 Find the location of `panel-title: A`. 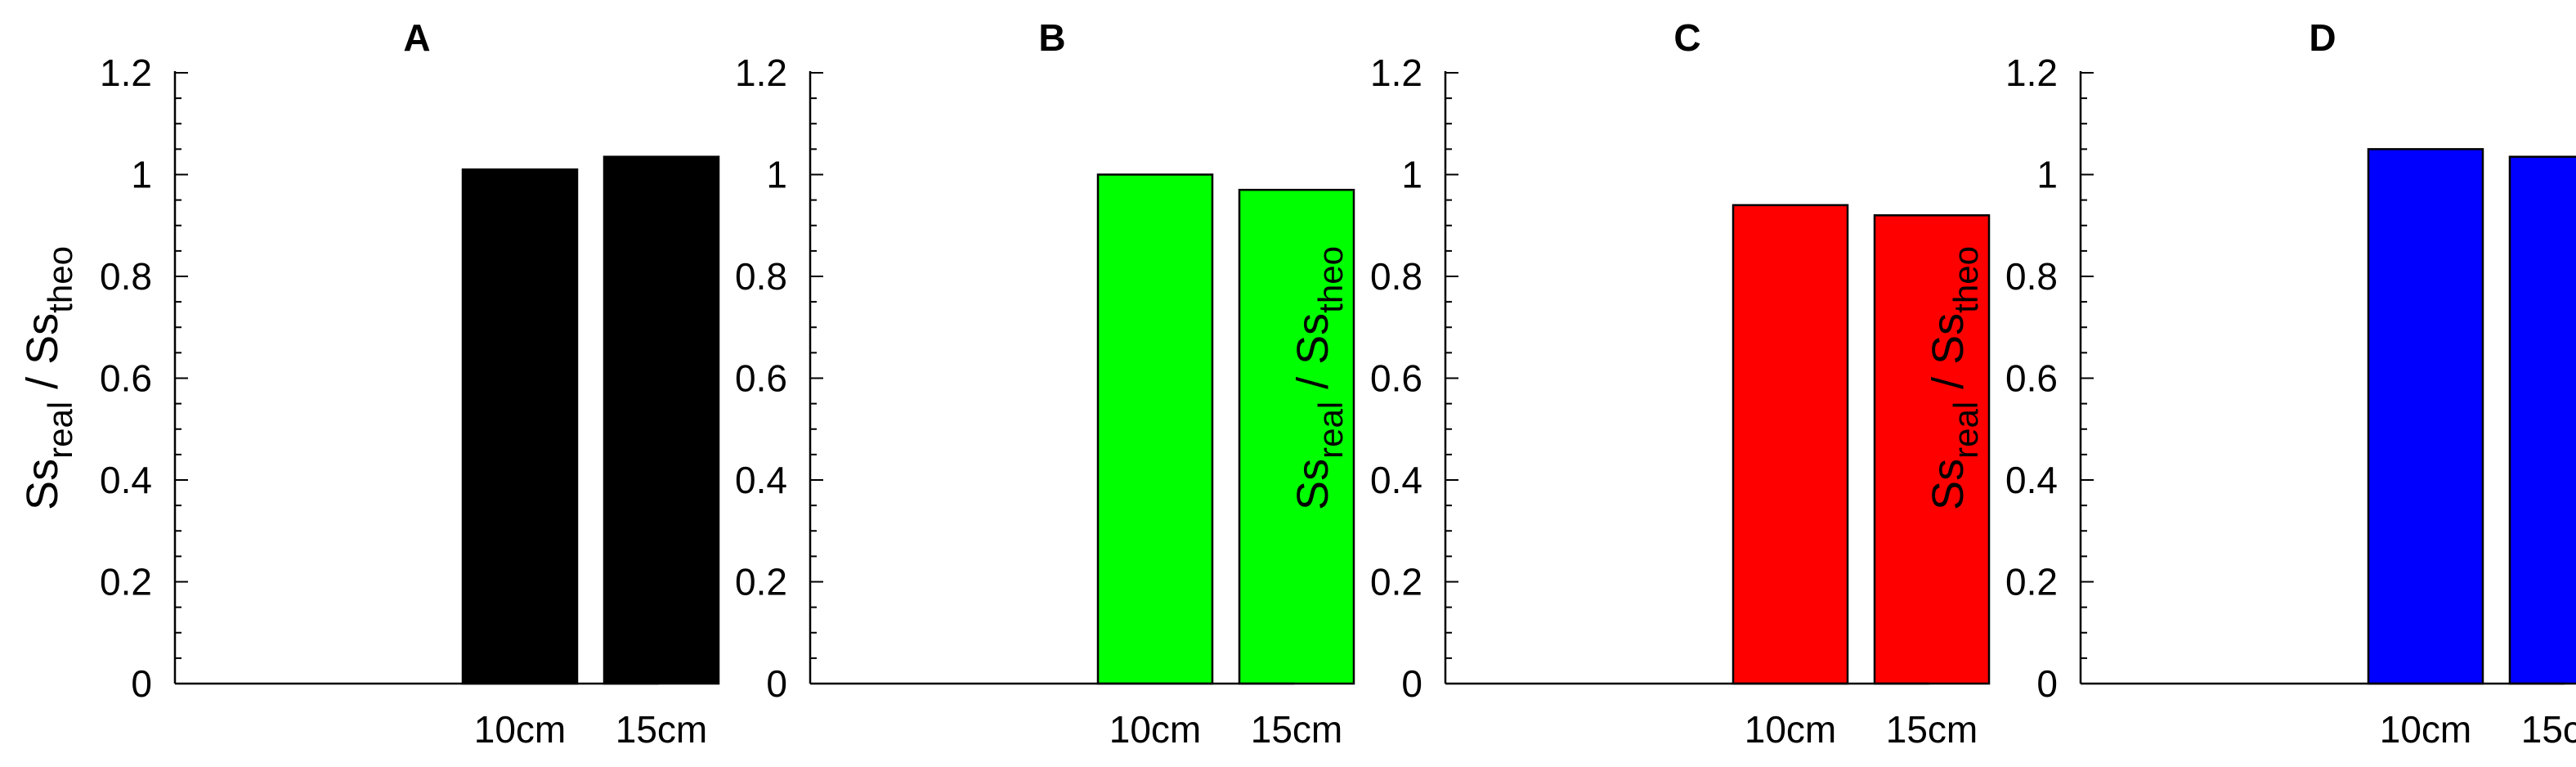

panel-title: A is located at coordinates (417, 37).